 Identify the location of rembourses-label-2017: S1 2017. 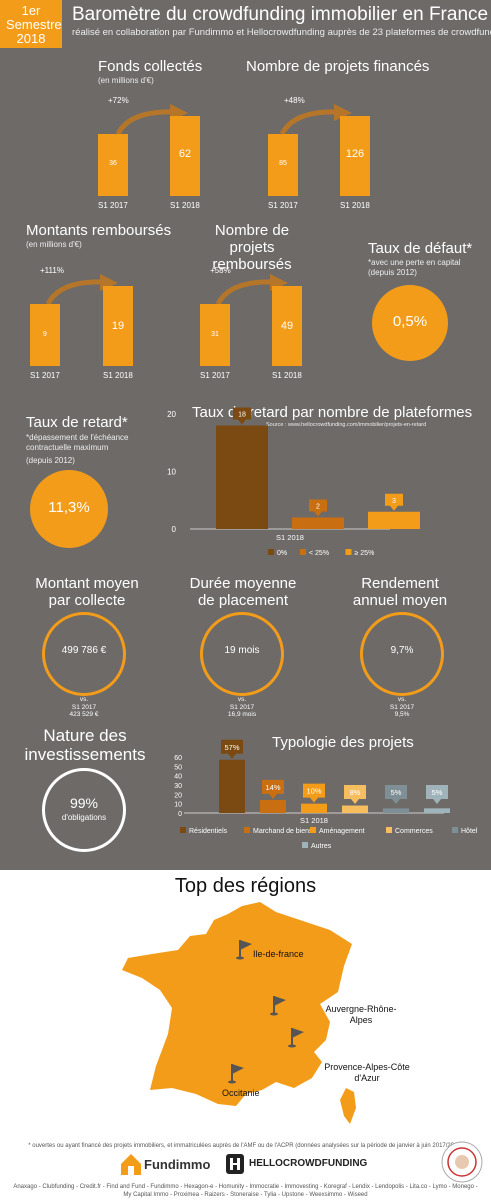
(45, 375).